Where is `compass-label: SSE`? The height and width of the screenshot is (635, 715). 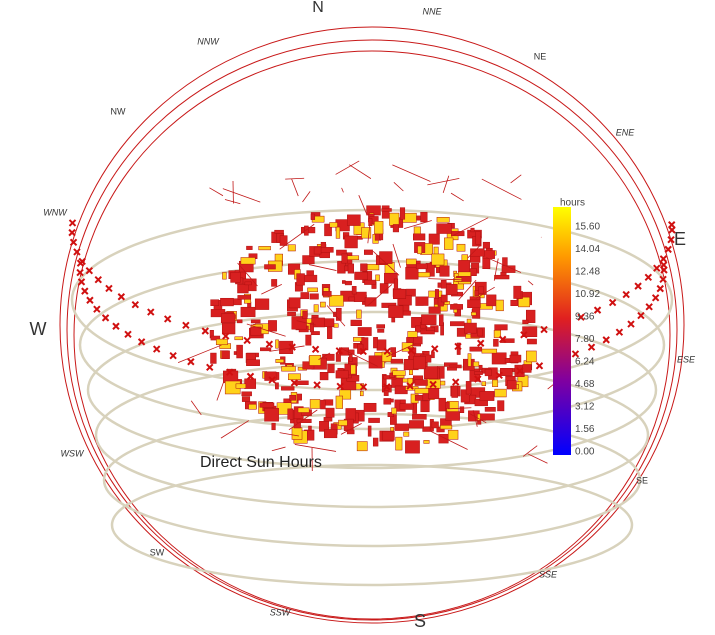
compass-label: SSE is located at coordinates (548, 574).